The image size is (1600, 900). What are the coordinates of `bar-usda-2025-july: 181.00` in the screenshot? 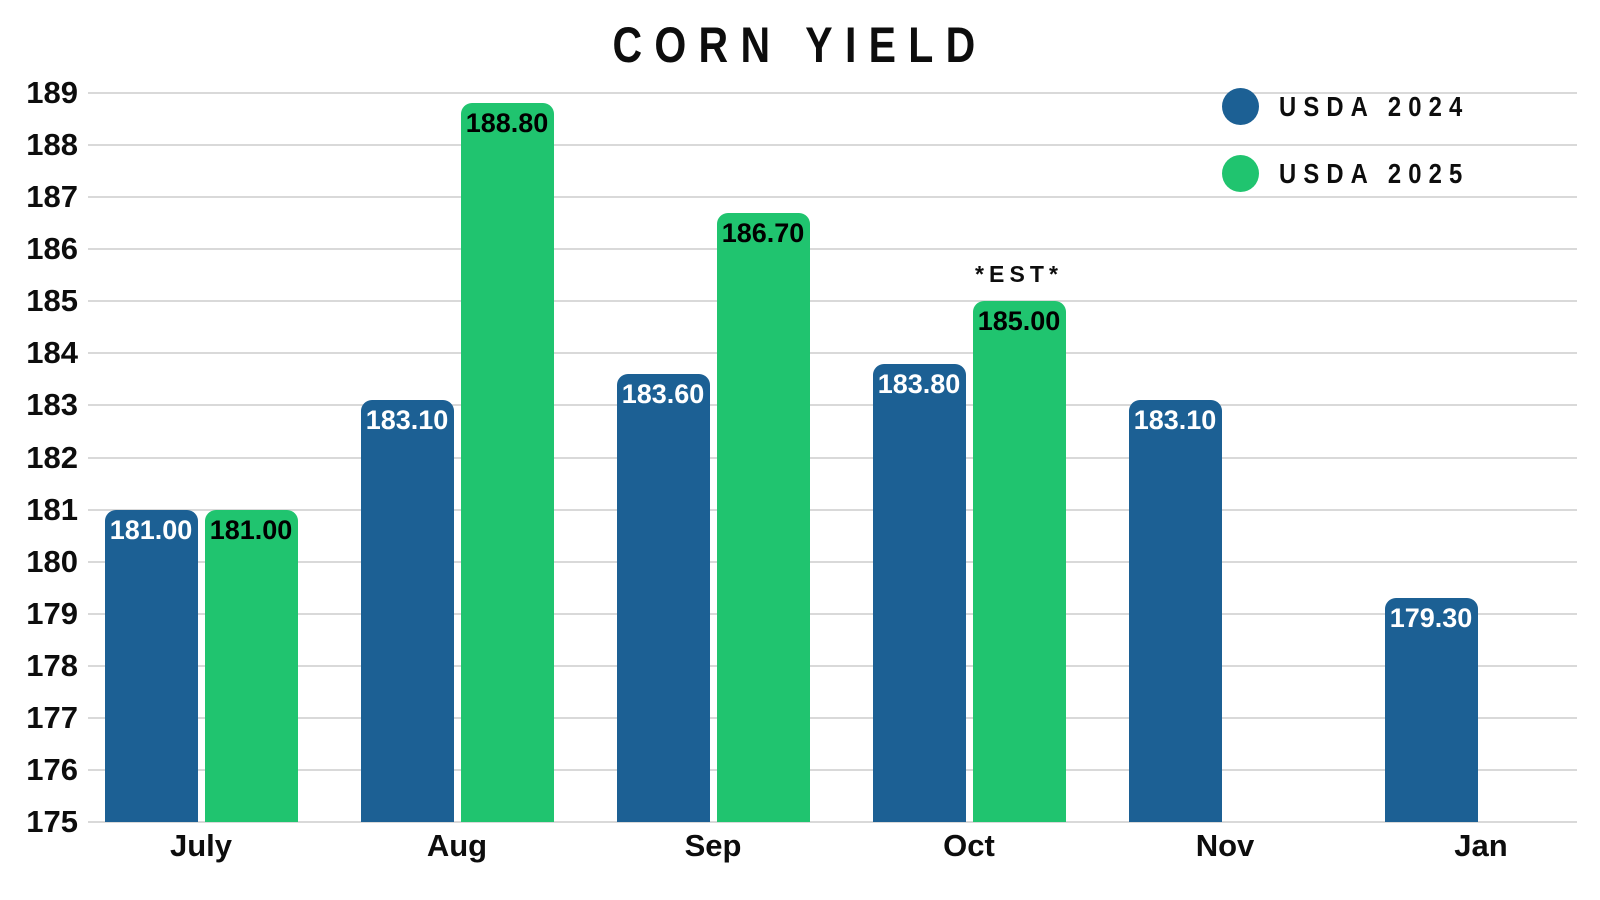 It's located at (251, 665).